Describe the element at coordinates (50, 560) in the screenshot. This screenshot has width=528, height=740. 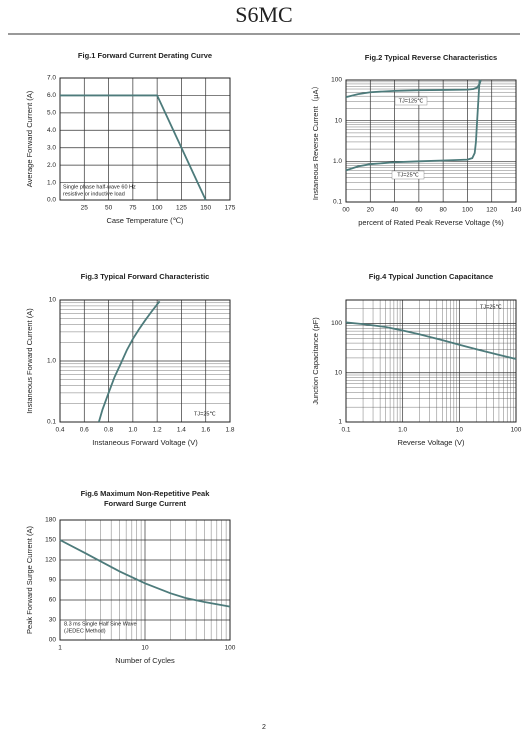
I see `y-tick-label: 120` at that location.